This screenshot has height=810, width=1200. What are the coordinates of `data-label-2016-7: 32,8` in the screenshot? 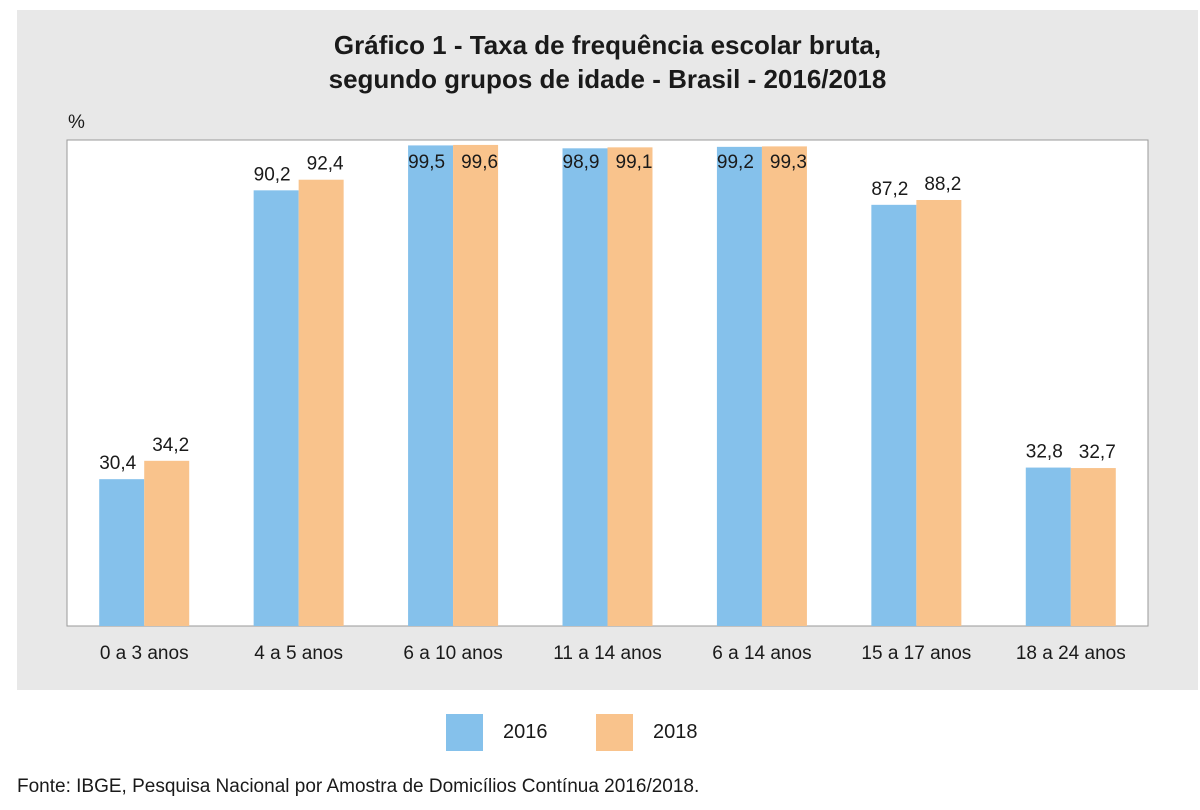 It's located at (1044, 452).